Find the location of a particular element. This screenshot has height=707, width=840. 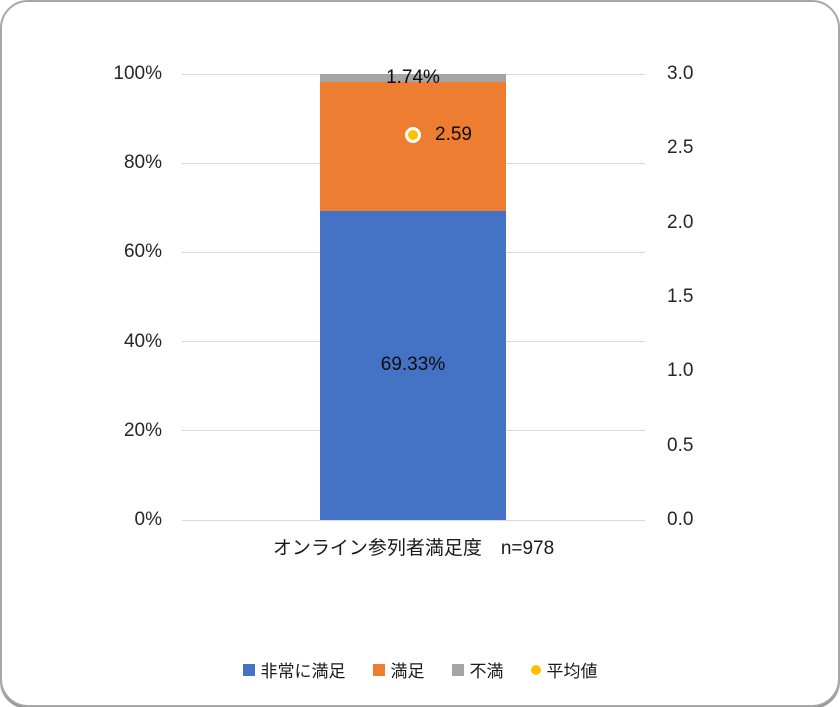

right-axis-tick: 2.0 is located at coordinates (680, 222).